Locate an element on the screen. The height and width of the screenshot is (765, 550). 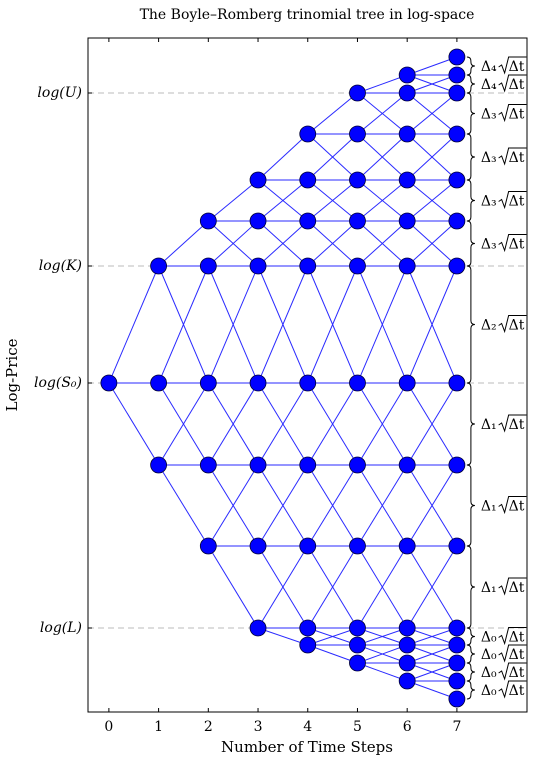
x-tick-label: 6 is located at coordinates (407, 727).